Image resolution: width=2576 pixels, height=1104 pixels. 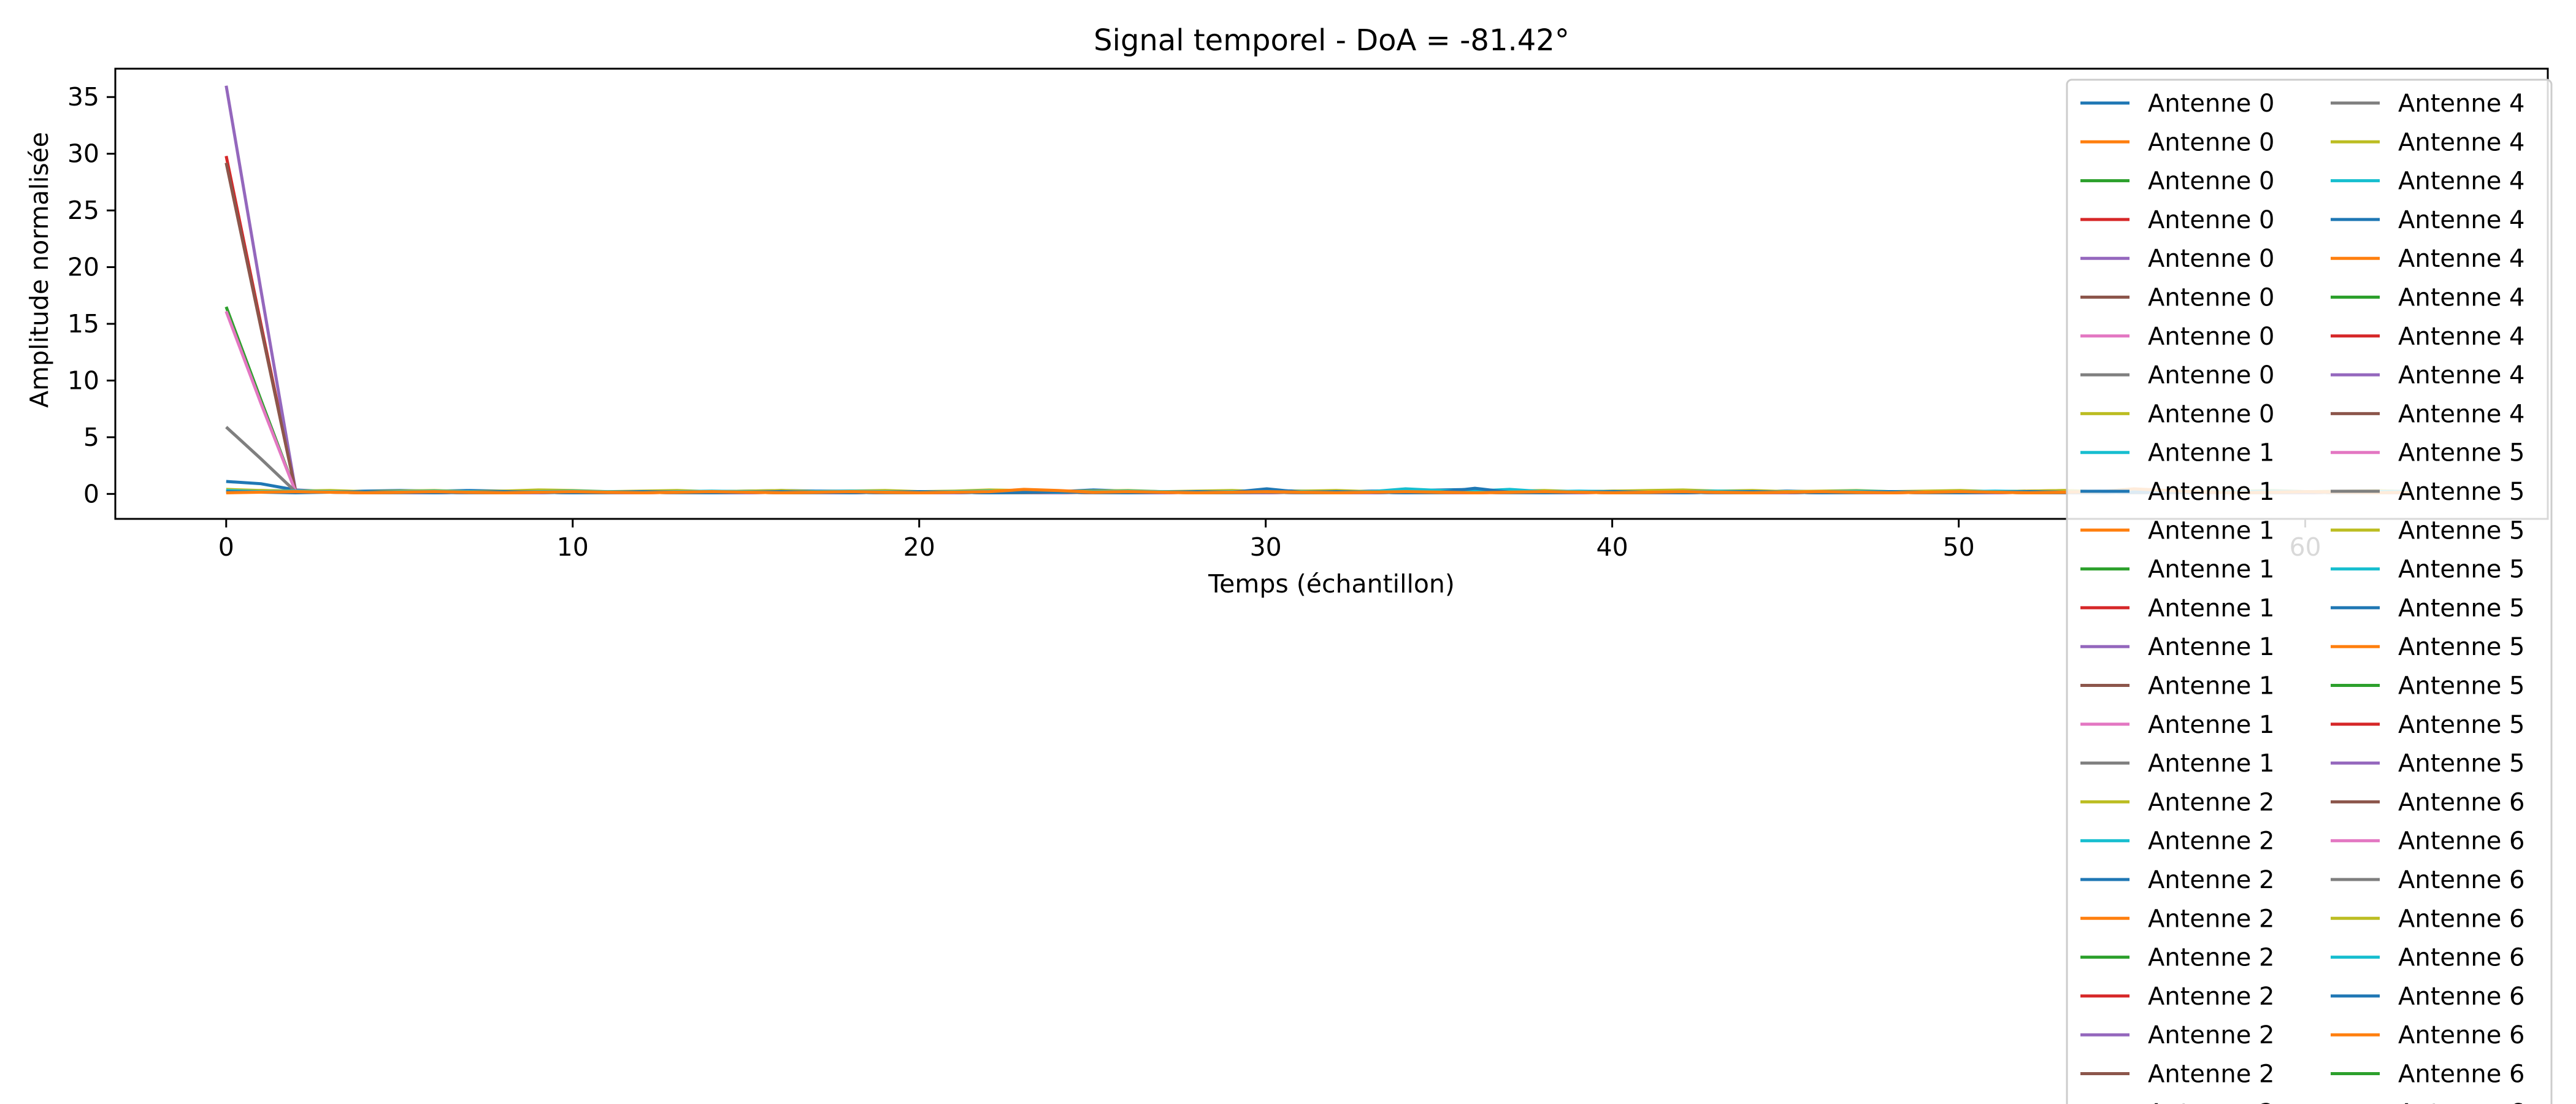 I want to click on y-tick-label: 0, so click(x=91, y=493).